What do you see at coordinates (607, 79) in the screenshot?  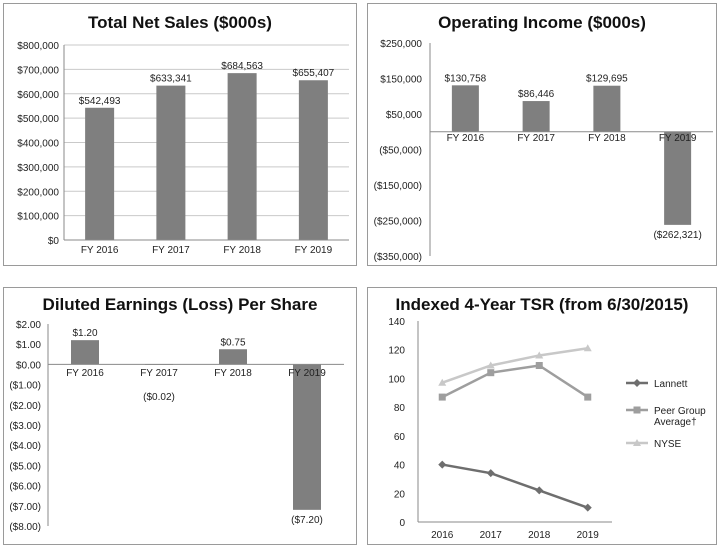 I see `data-label: $129,695` at bounding box center [607, 79].